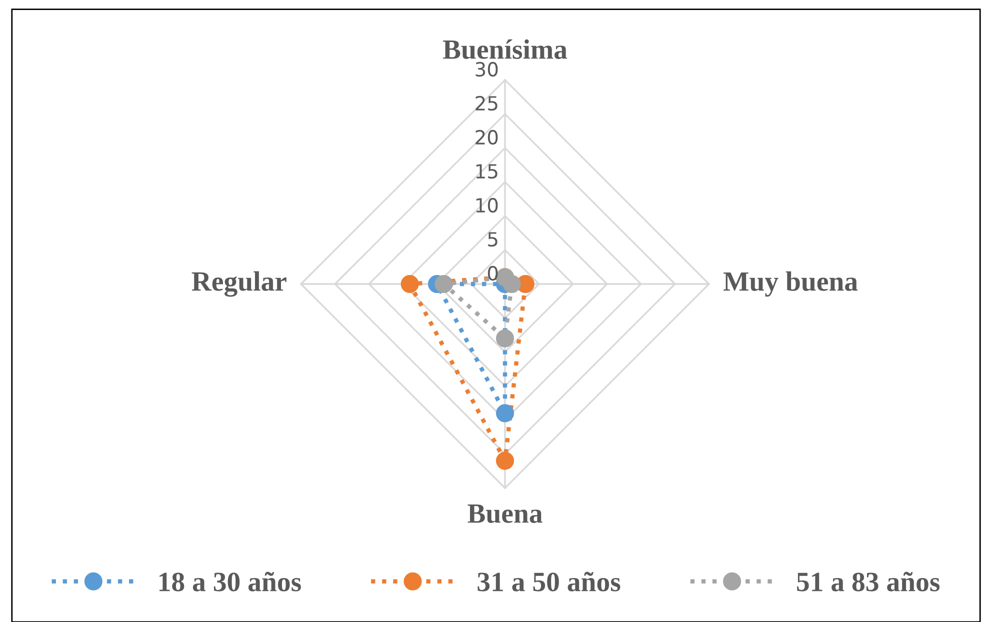  What do you see at coordinates (505, 514) in the screenshot?
I see `spoke-label: Buena` at bounding box center [505, 514].